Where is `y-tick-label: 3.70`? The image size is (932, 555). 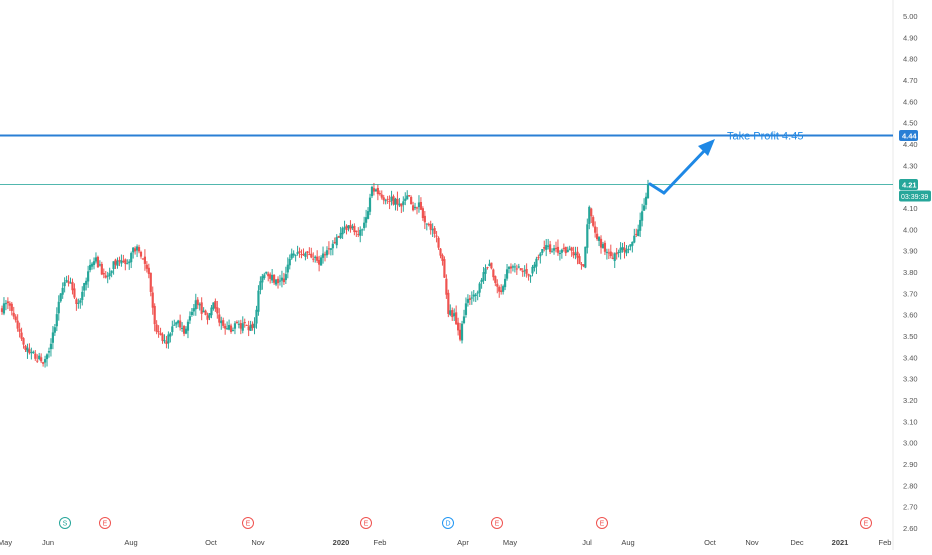 y-tick-label: 3.70 is located at coordinates (910, 293).